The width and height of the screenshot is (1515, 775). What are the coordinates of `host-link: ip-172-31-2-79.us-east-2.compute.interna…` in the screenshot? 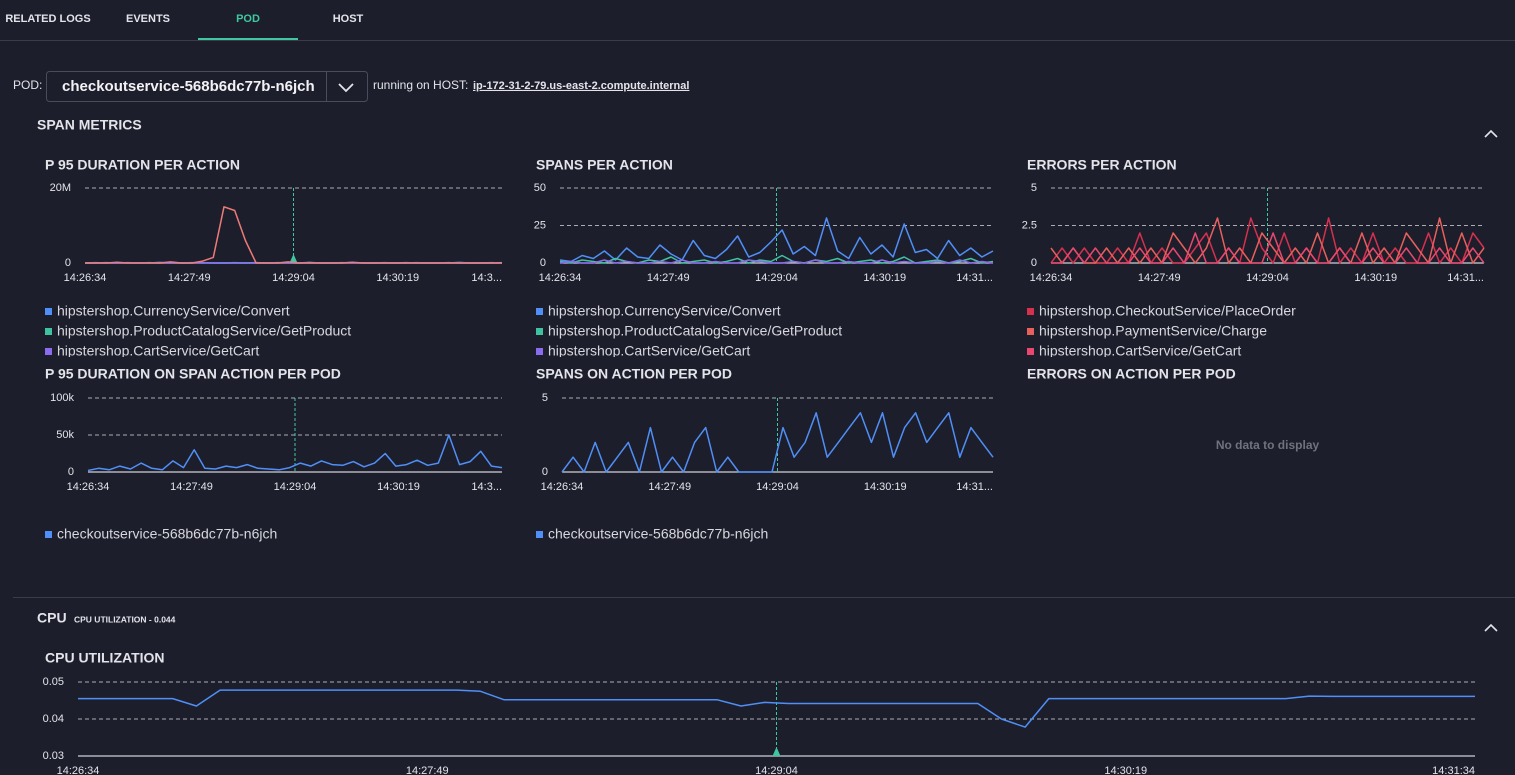 It's located at (581, 86).